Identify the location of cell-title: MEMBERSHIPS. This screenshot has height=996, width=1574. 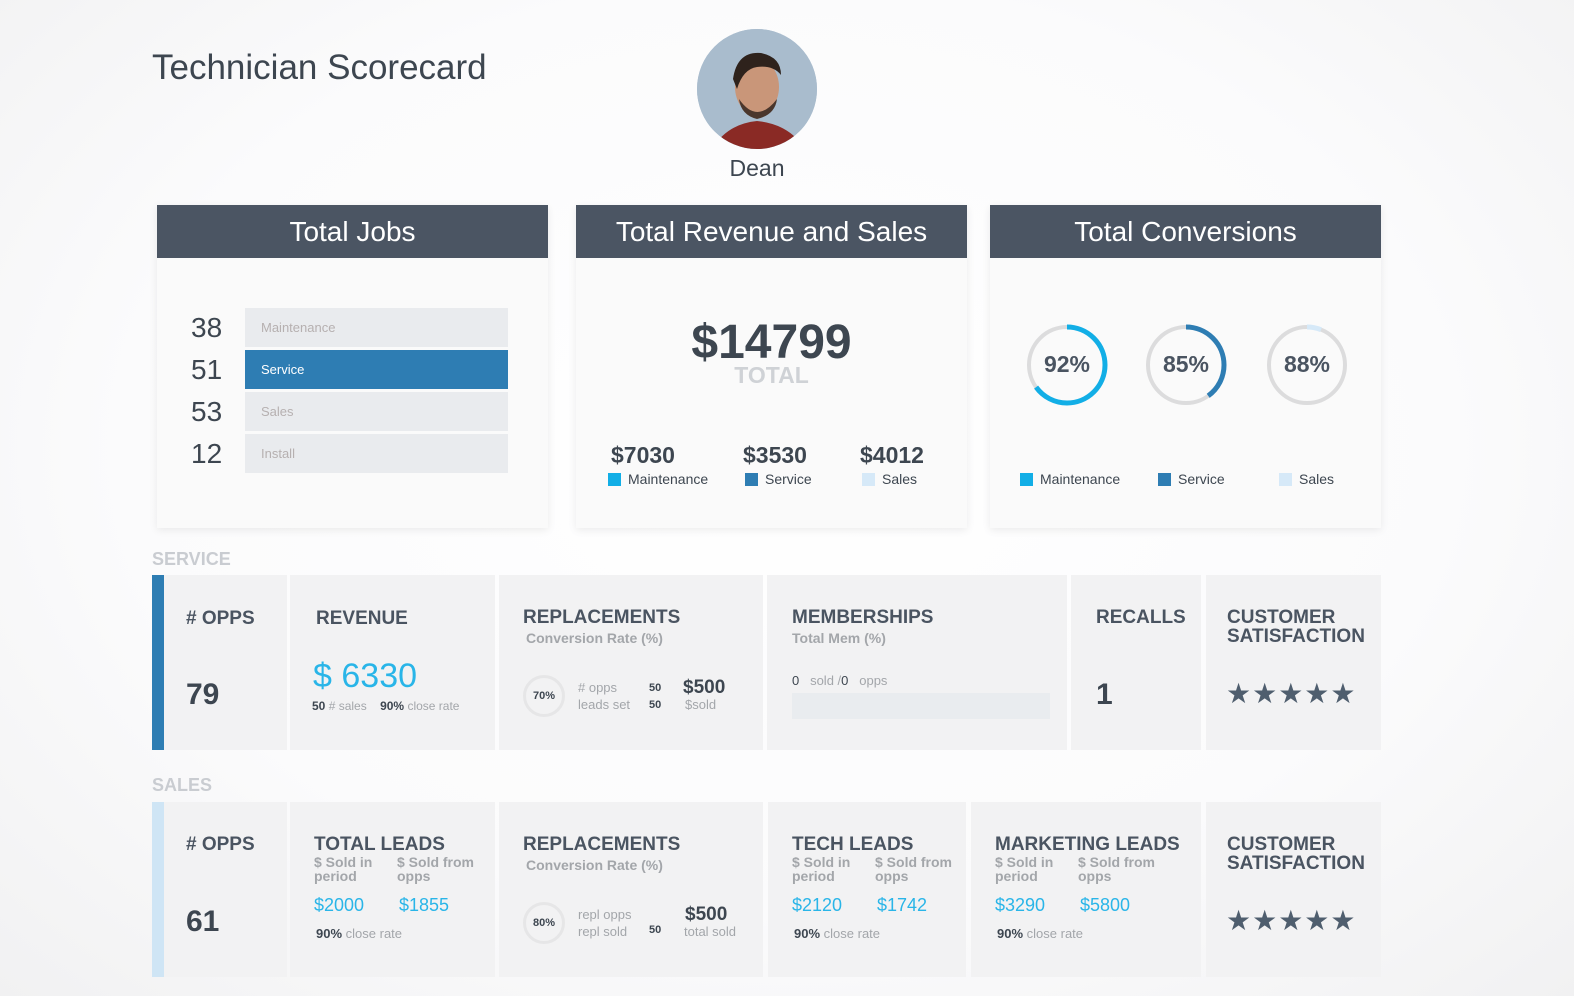
(863, 617).